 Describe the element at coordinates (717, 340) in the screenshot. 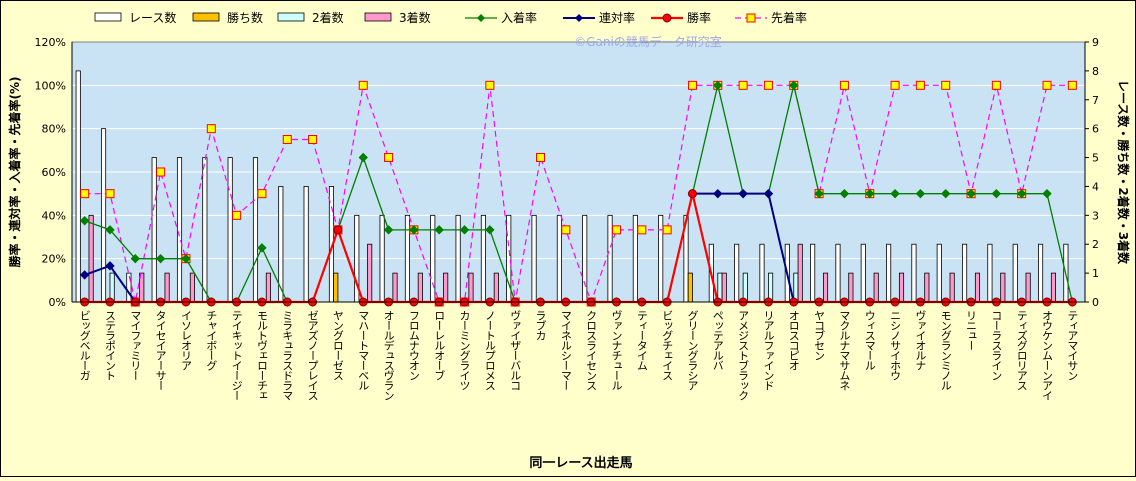

I see `x-tick-label: ペッテアルバ` at that location.